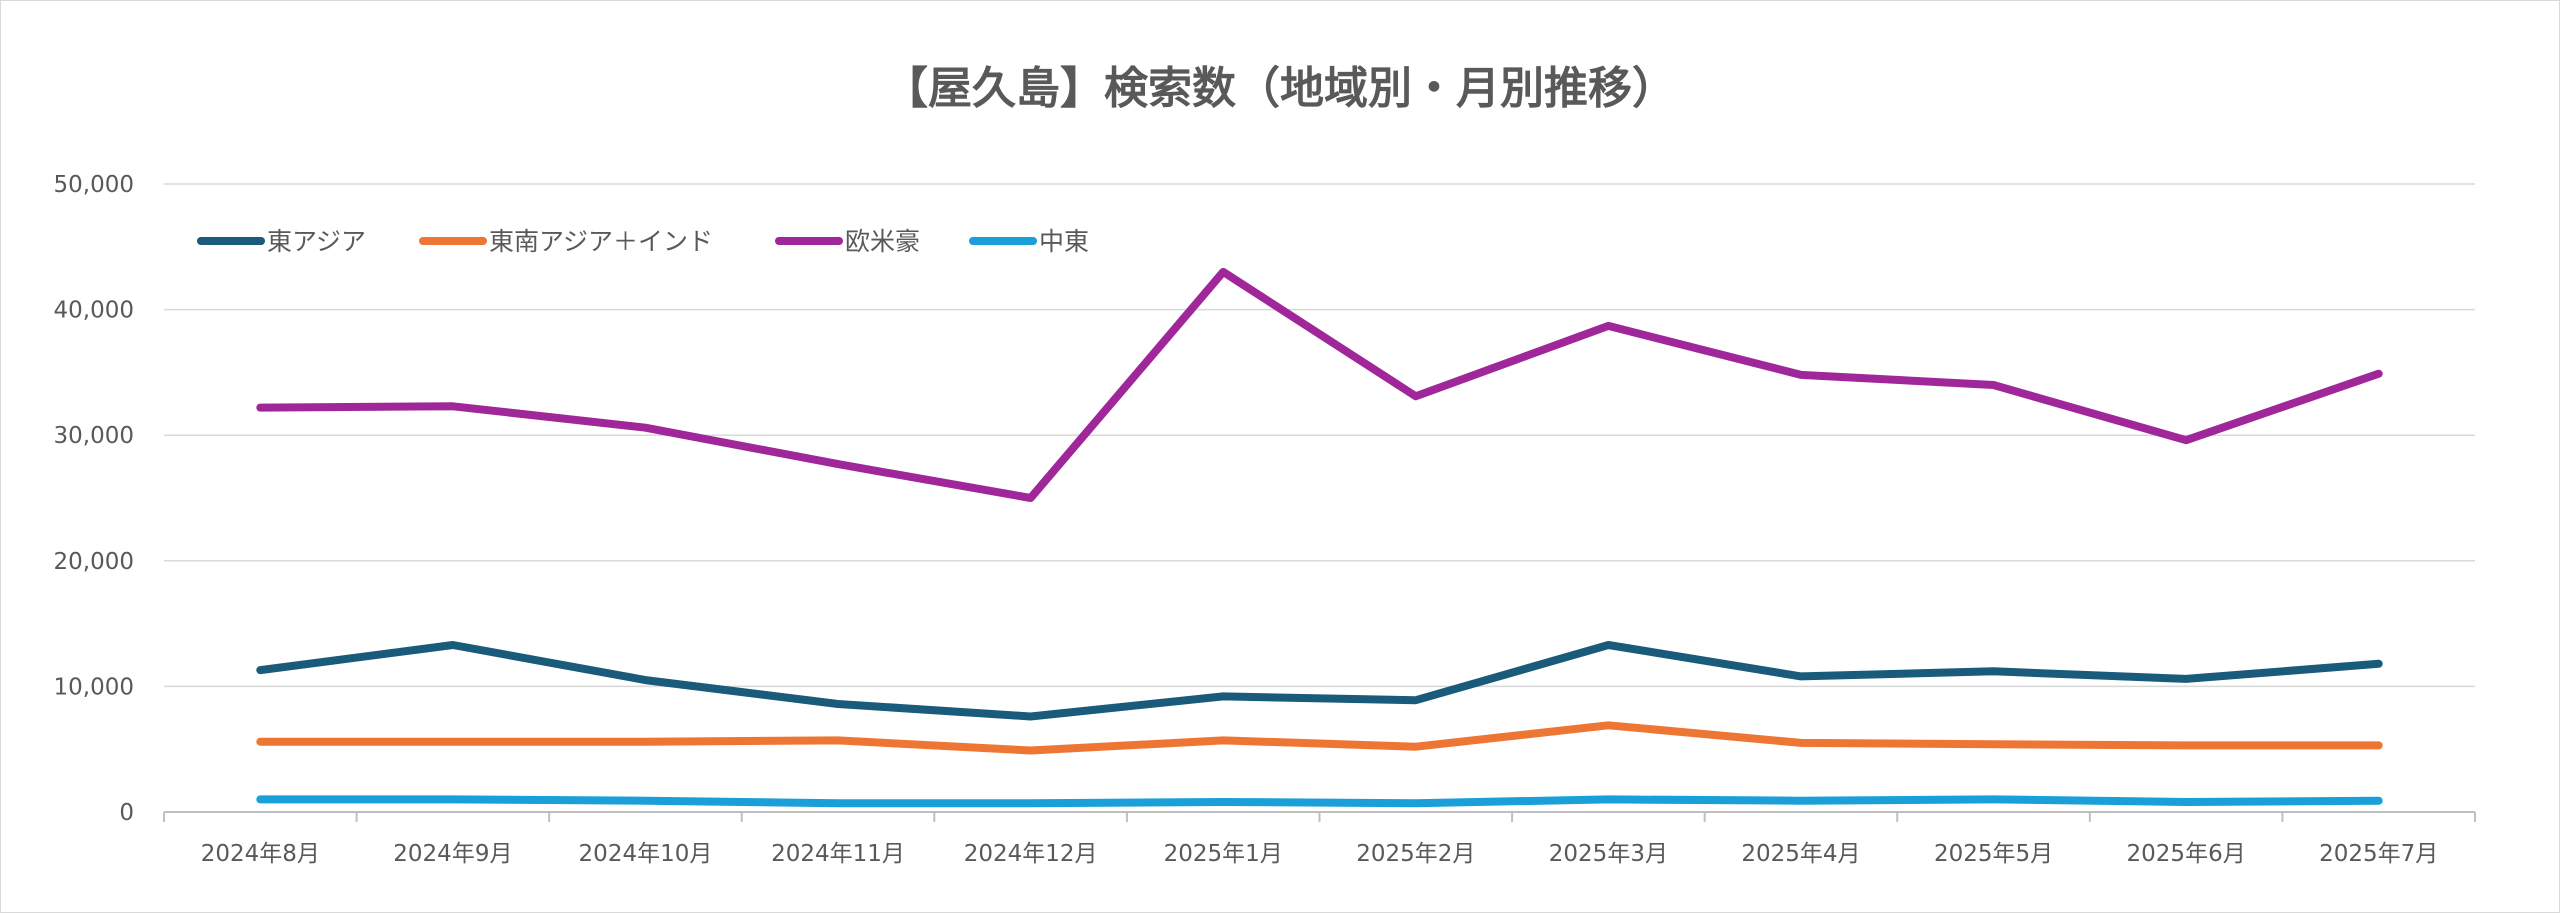  What do you see at coordinates (1993, 854) in the screenshot?
I see `x-tick-label: 2025年5月` at bounding box center [1993, 854].